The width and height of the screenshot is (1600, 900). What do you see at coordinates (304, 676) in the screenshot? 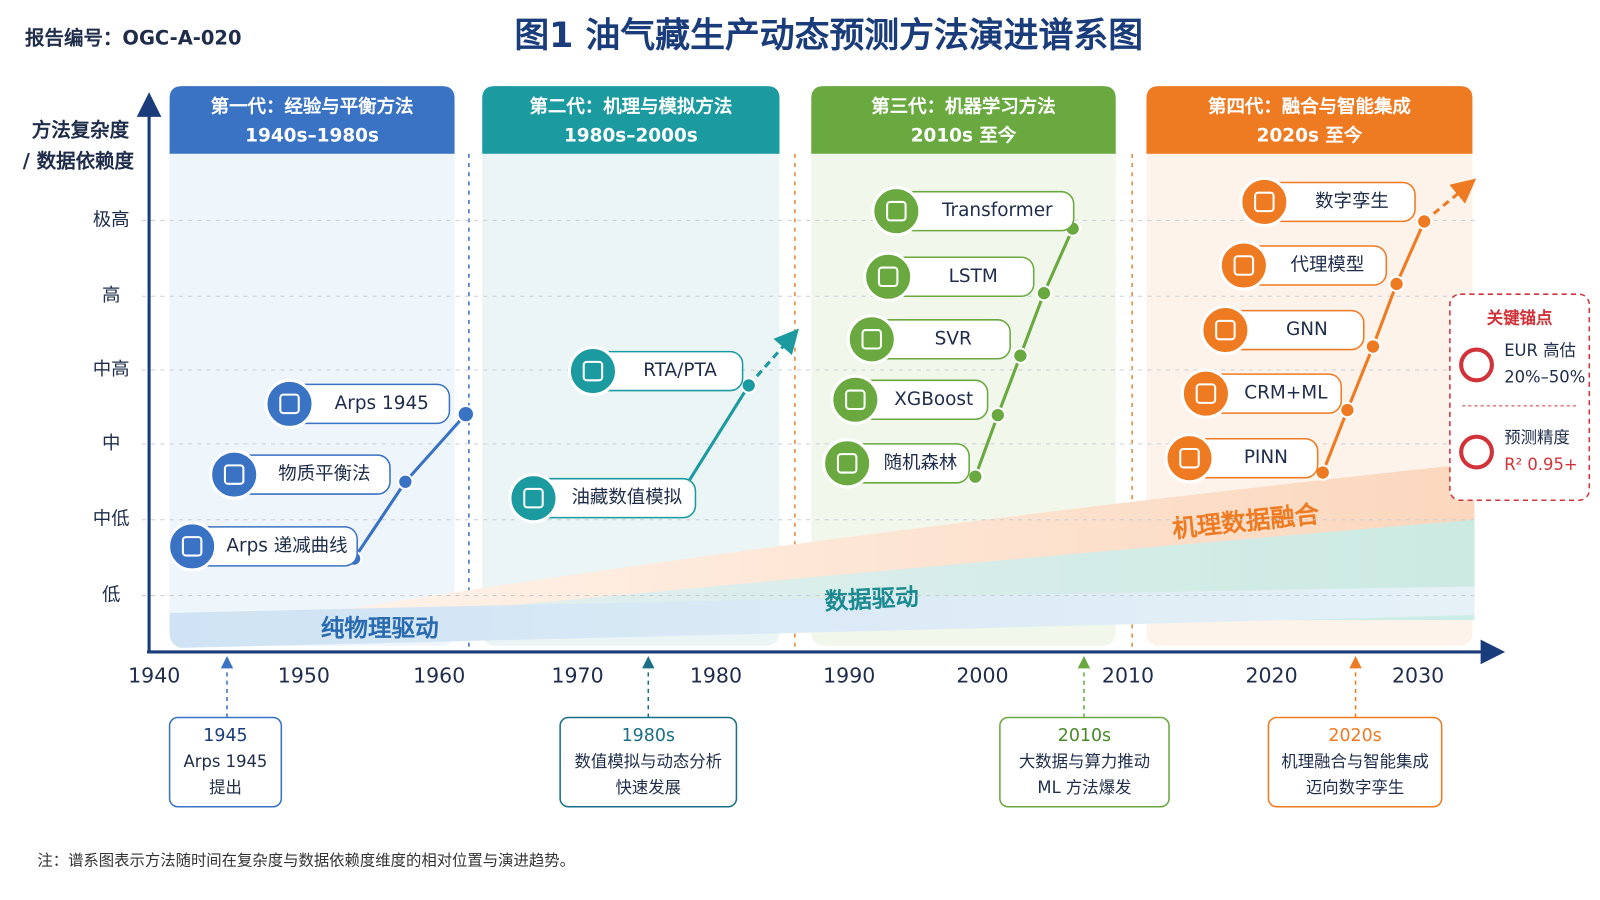
I see `year-label: 1950` at bounding box center [304, 676].